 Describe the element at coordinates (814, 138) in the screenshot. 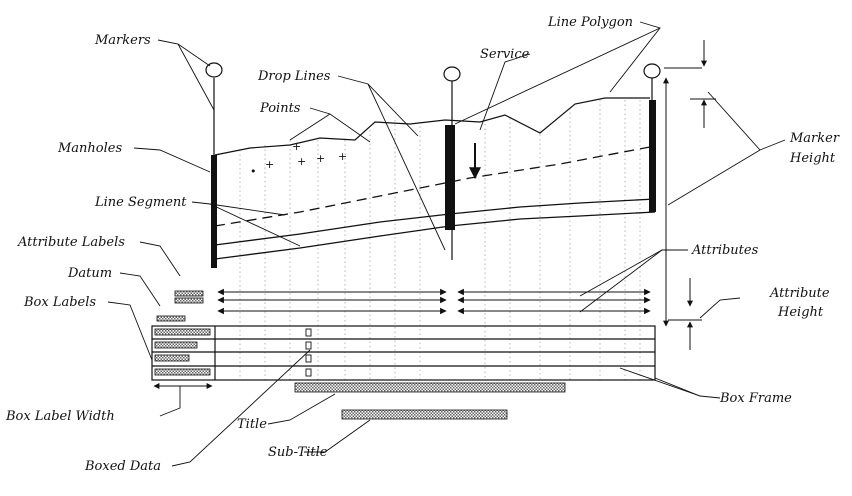

I see `label-marker-height-line1: Marker` at that location.